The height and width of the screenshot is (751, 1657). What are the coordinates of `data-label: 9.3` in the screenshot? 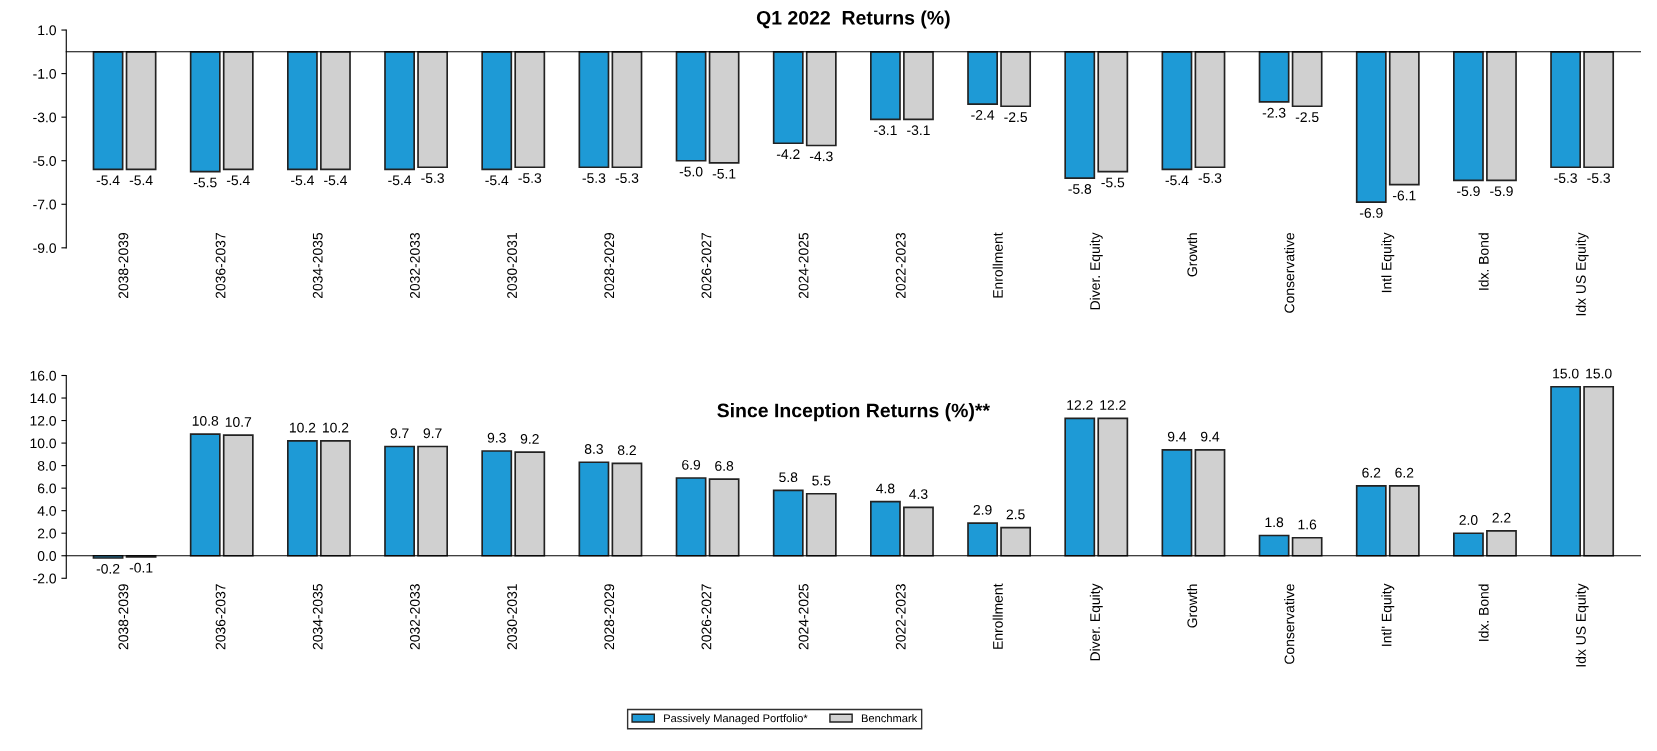 It's located at (496, 437).